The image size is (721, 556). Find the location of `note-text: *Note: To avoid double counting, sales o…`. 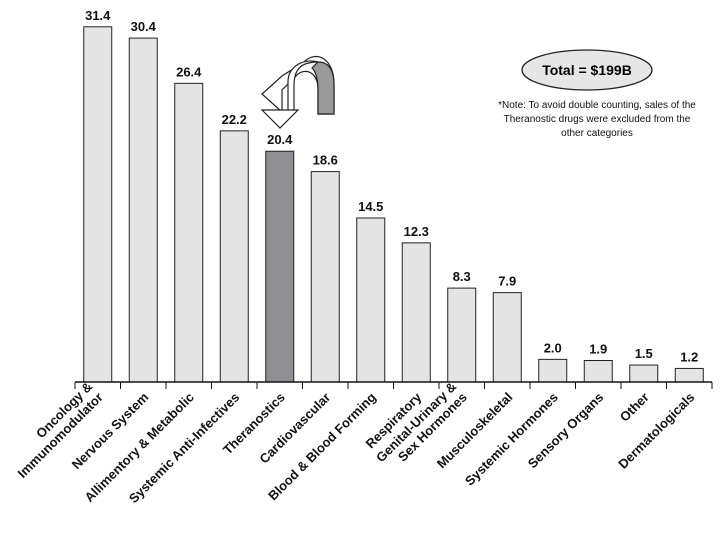

note-text: *Note: To avoid double counting, sales o… is located at coordinates (597, 119).